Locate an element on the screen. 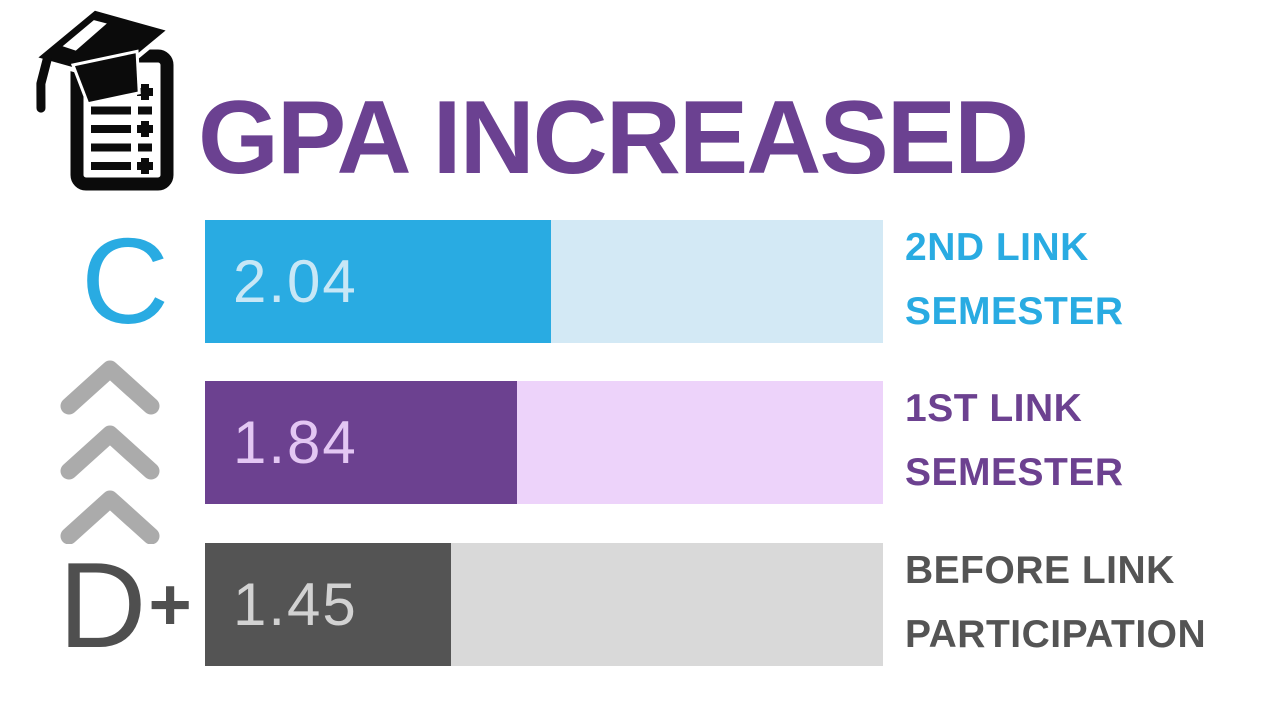 Image resolution: width=1280 pixels, height=720 pixels. bar-value: 1.84 is located at coordinates (295, 442).